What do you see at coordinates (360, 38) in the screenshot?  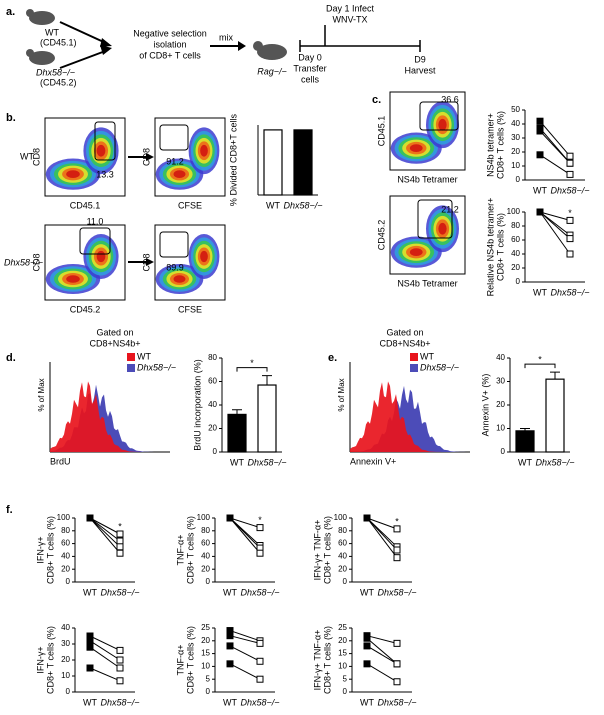 I see `timeline` at bounding box center [360, 38].